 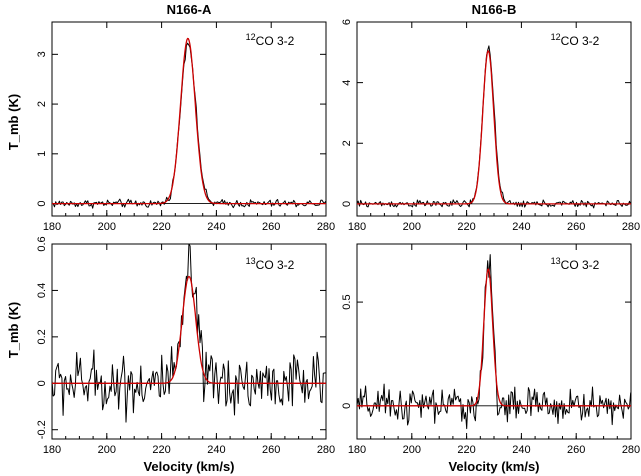 I want to click on column-title-n166-b: N166-B, so click(x=494, y=9).